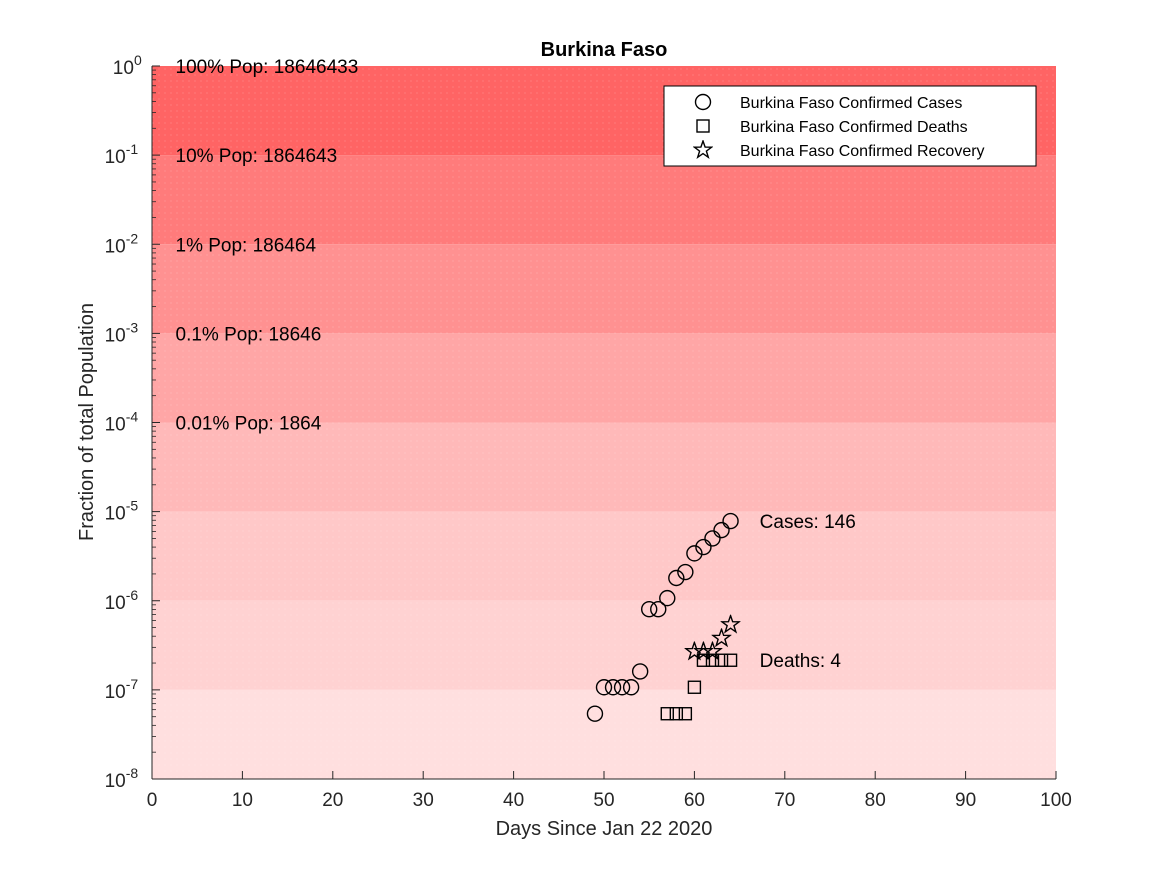  Describe the element at coordinates (249, 424) in the screenshot. I see `band-label-4: 0.01% Pop: 1864` at that location.